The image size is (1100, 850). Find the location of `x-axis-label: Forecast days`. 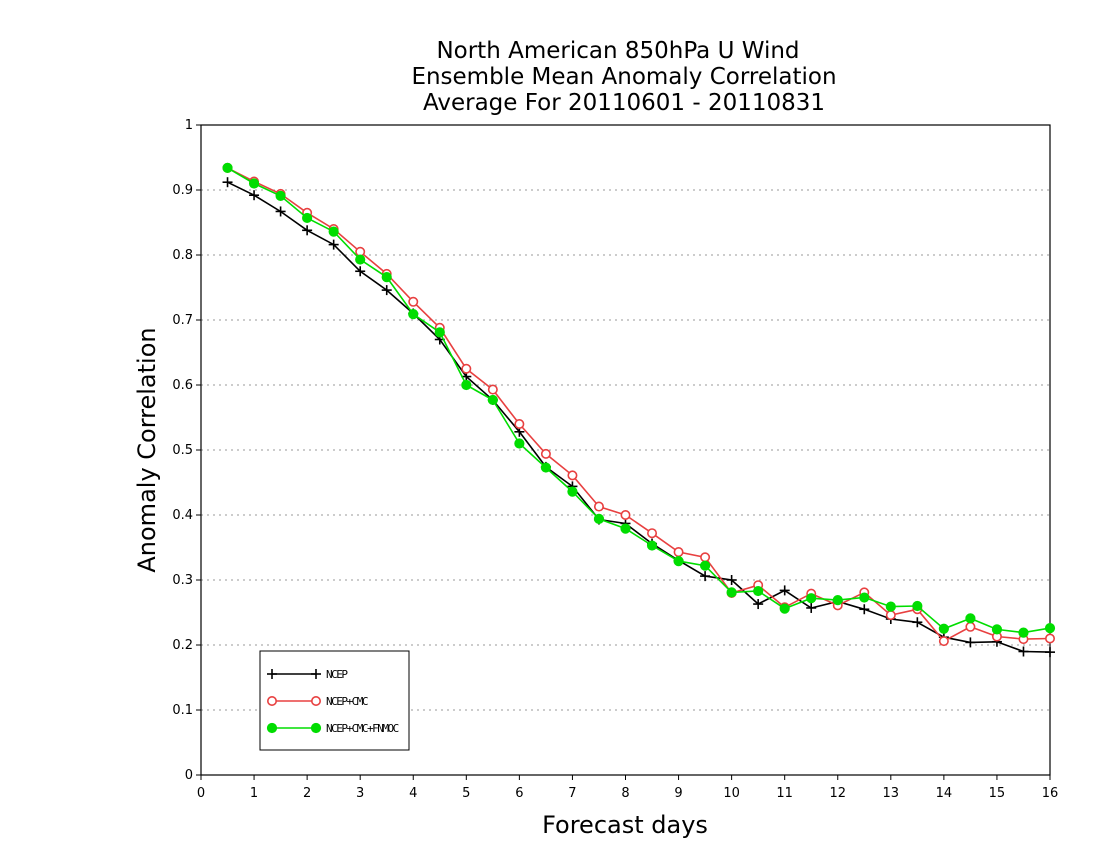

x-axis-label: Forecast days is located at coordinates (625, 825).